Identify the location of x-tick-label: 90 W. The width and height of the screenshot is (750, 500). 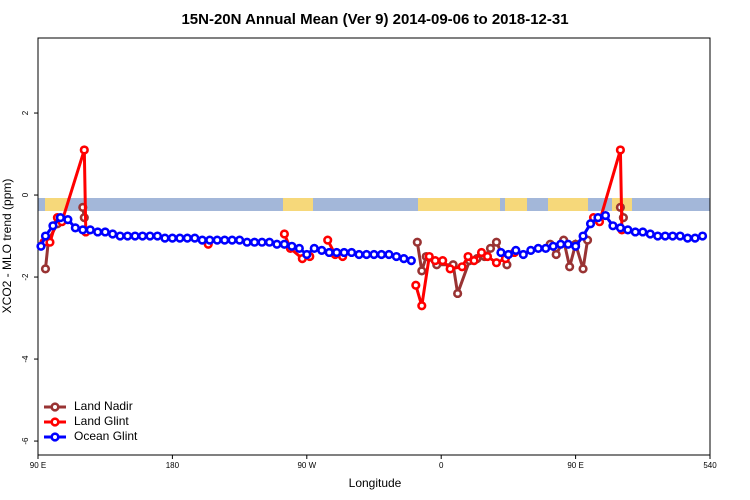
(306, 465).